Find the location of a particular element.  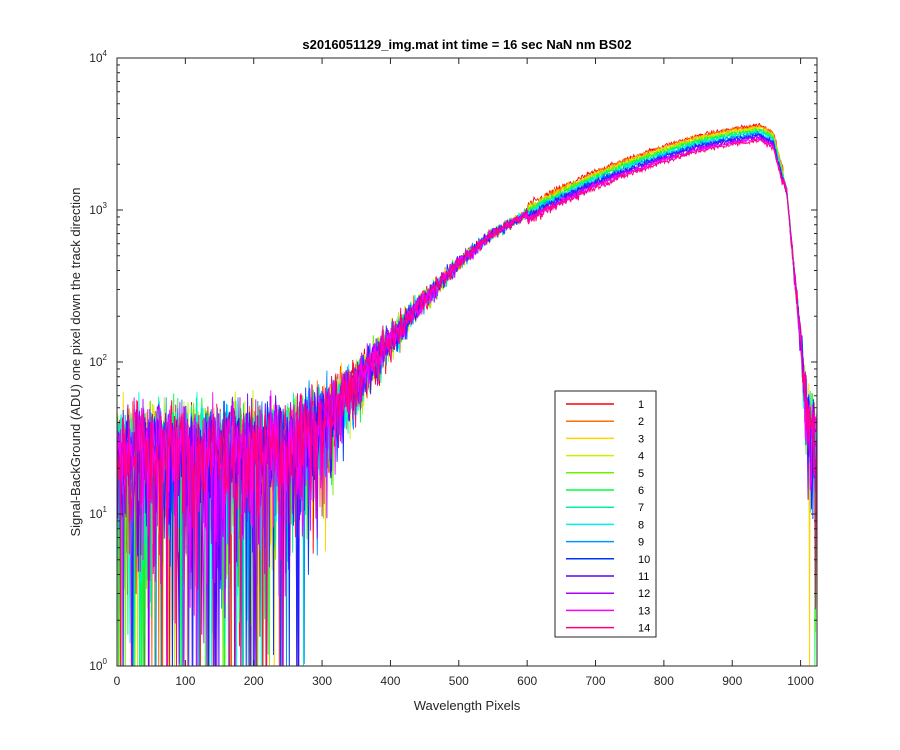

y-tick-label: 10² is located at coordinates (98, 361).